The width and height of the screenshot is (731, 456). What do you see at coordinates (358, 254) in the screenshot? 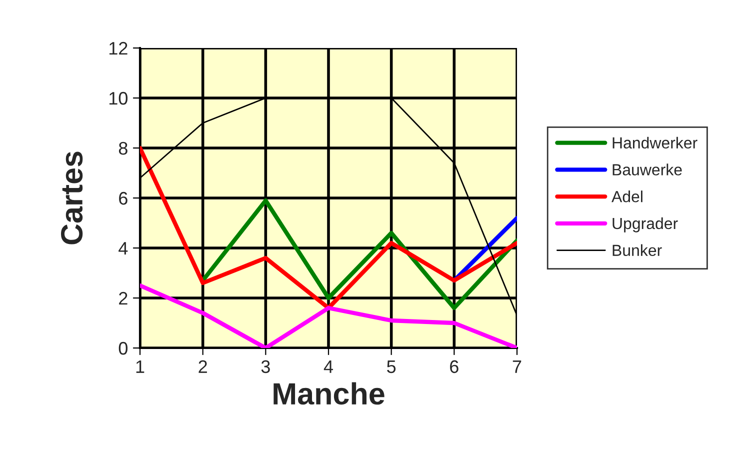
I see `line-series` at bounding box center [358, 254].